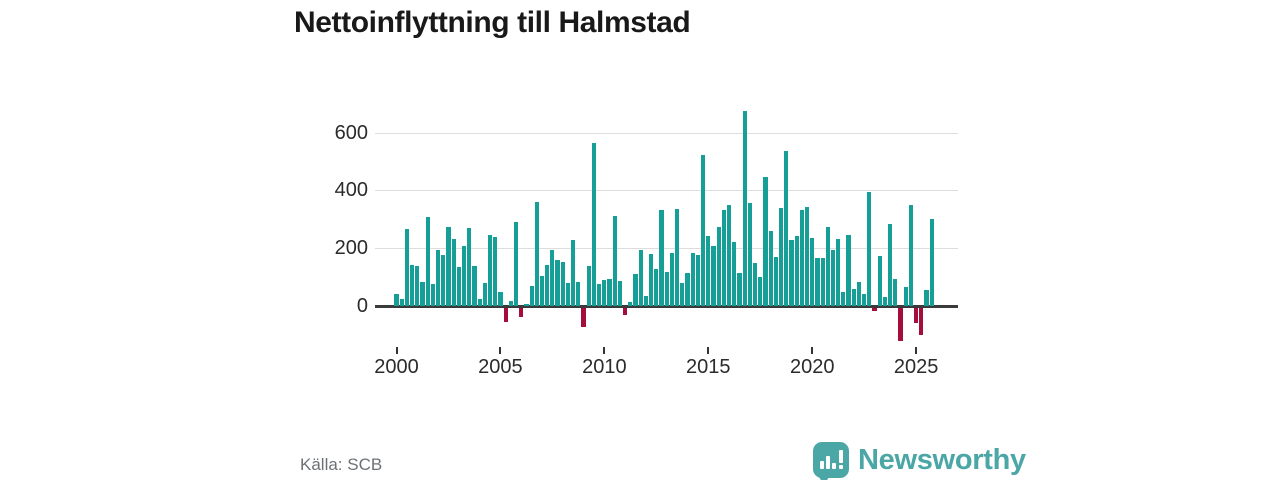 This screenshot has height=480, width=1280. What do you see at coordinates (926, 298) in the screenshot?
I see `bar-2025-Q3` at bounding box center [926, 298].